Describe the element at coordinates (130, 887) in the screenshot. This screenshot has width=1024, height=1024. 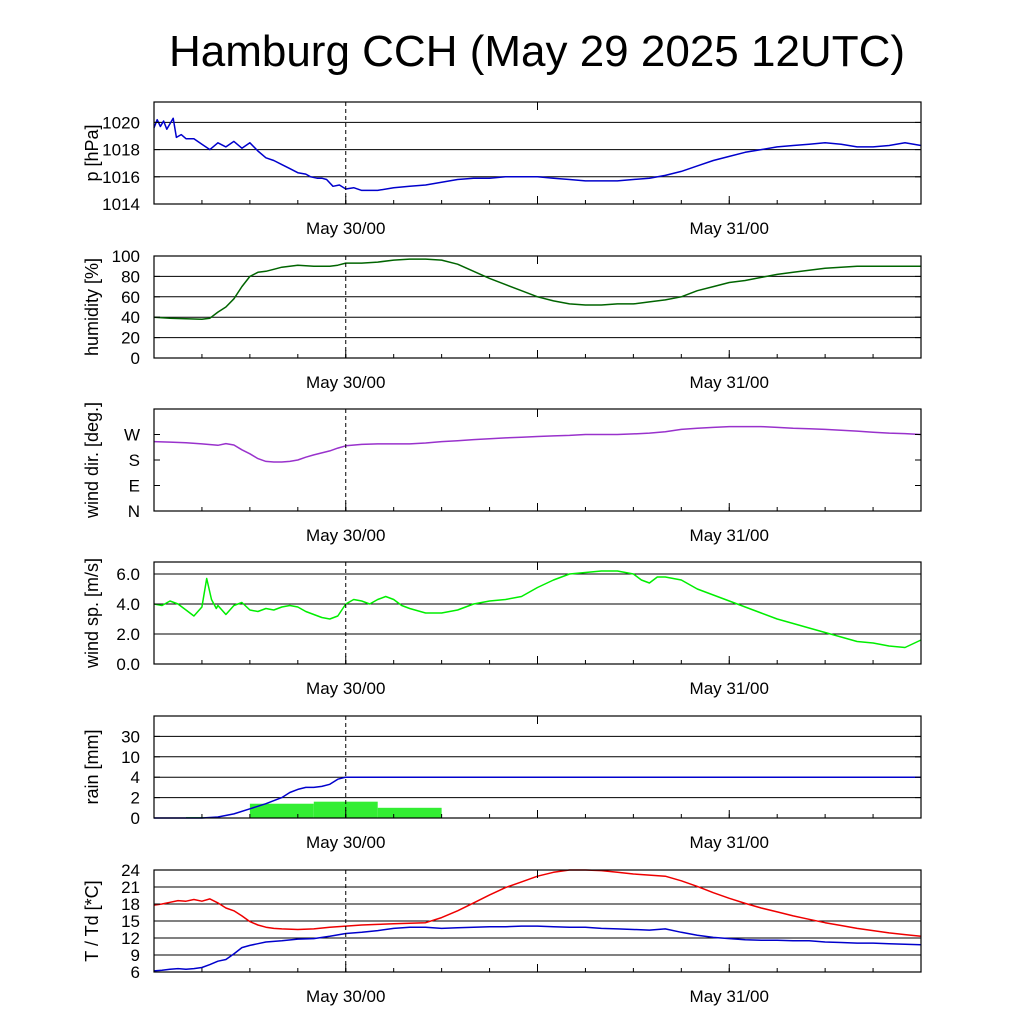
I see `temperature_dewpoint-ytick-label-5: 21` at that location.